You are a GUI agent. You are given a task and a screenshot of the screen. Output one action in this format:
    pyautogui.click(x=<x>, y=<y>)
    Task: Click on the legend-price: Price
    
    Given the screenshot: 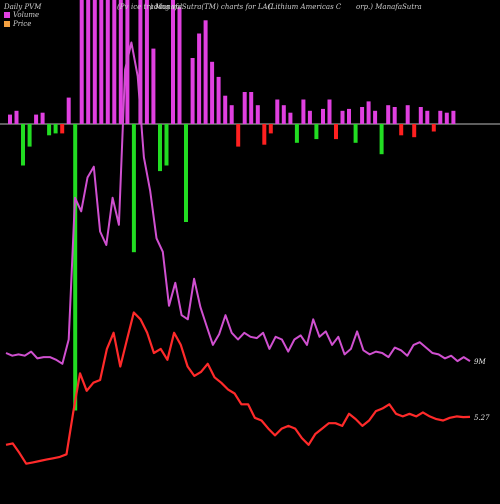 What is the action you would take?
    pyautogui.click(x=17, y=24)
    